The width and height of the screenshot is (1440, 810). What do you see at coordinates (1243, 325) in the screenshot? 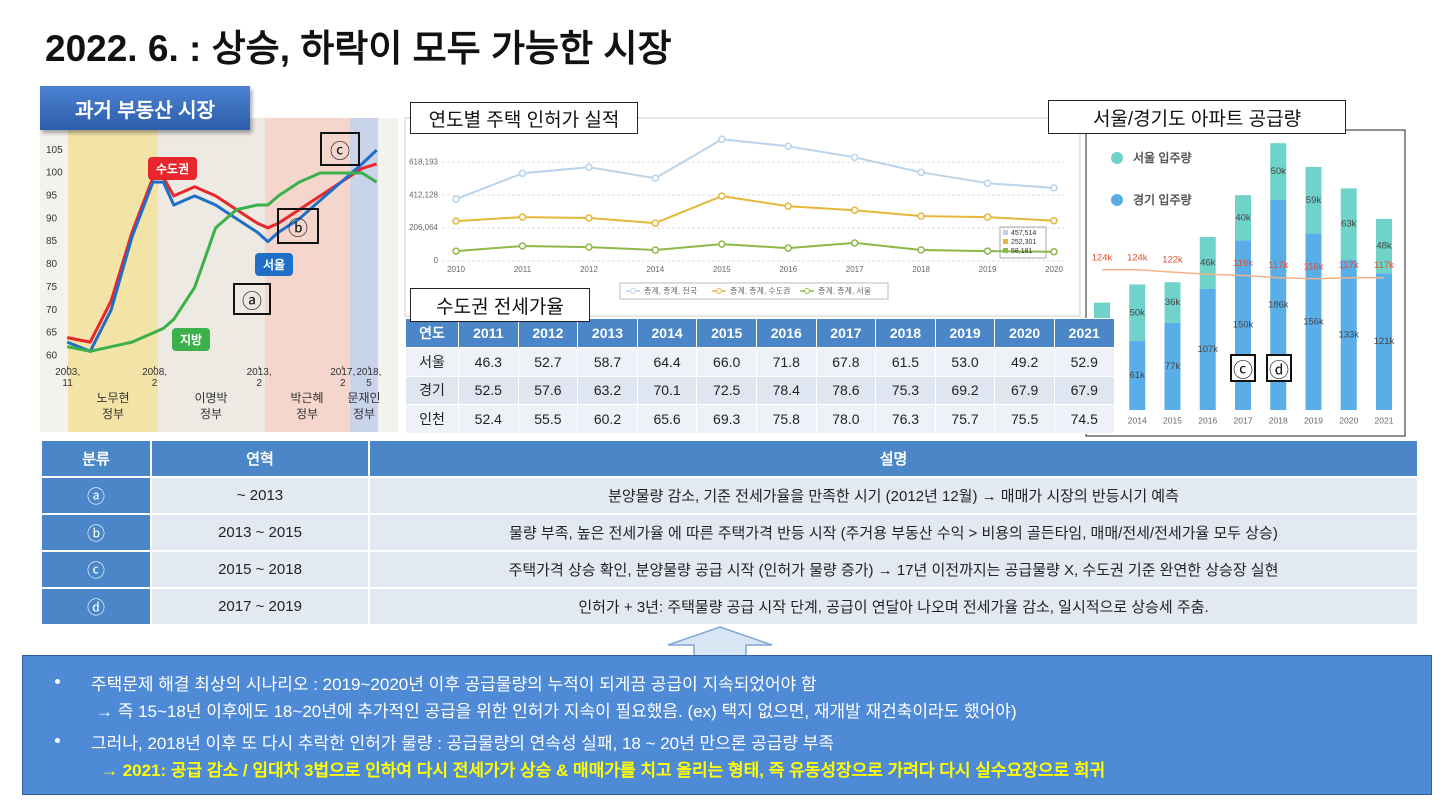
I see `bar-label: 150k` at bounding box center [1243, 325].